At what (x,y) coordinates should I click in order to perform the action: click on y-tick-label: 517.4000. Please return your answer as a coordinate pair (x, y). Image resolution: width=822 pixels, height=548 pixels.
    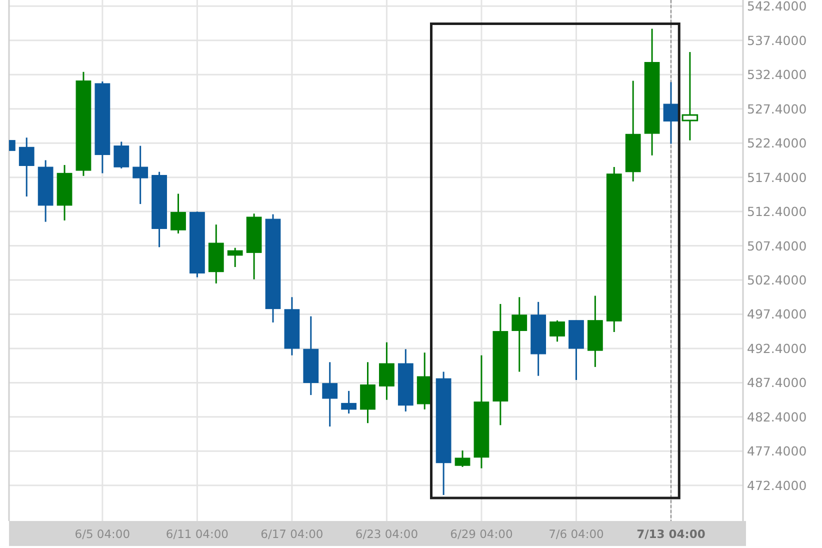
    Looking at the image, I should click on (777, 177).